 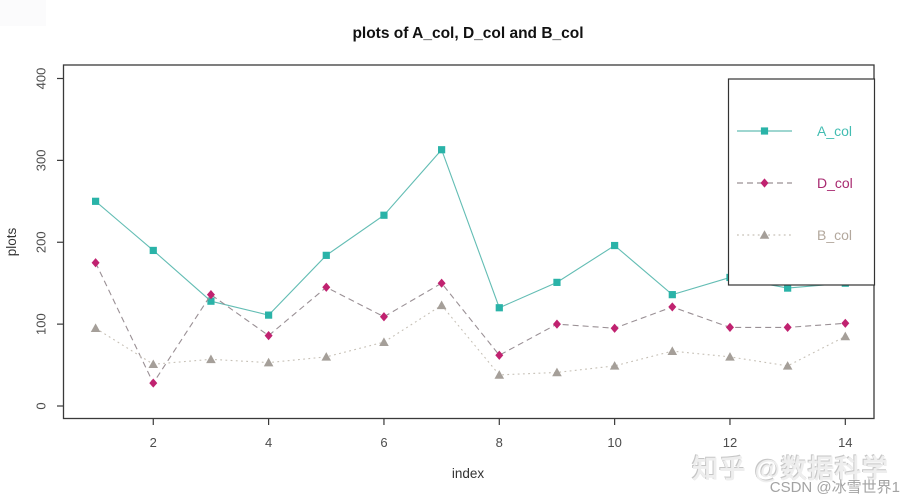 What do you see at coordinates (41, 405) in the screenshot?
I see `y-tick-label: 0` at bounding box center [41, 405].